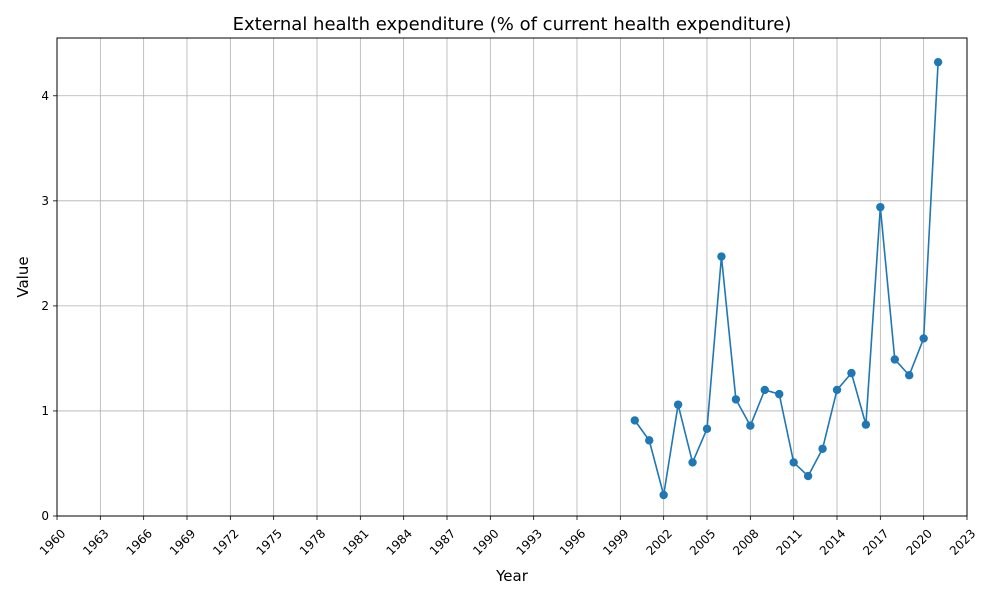  Describe the element at coordinates (45, 411) in the screenshot. I see `y-tick-label: 1` at that location.